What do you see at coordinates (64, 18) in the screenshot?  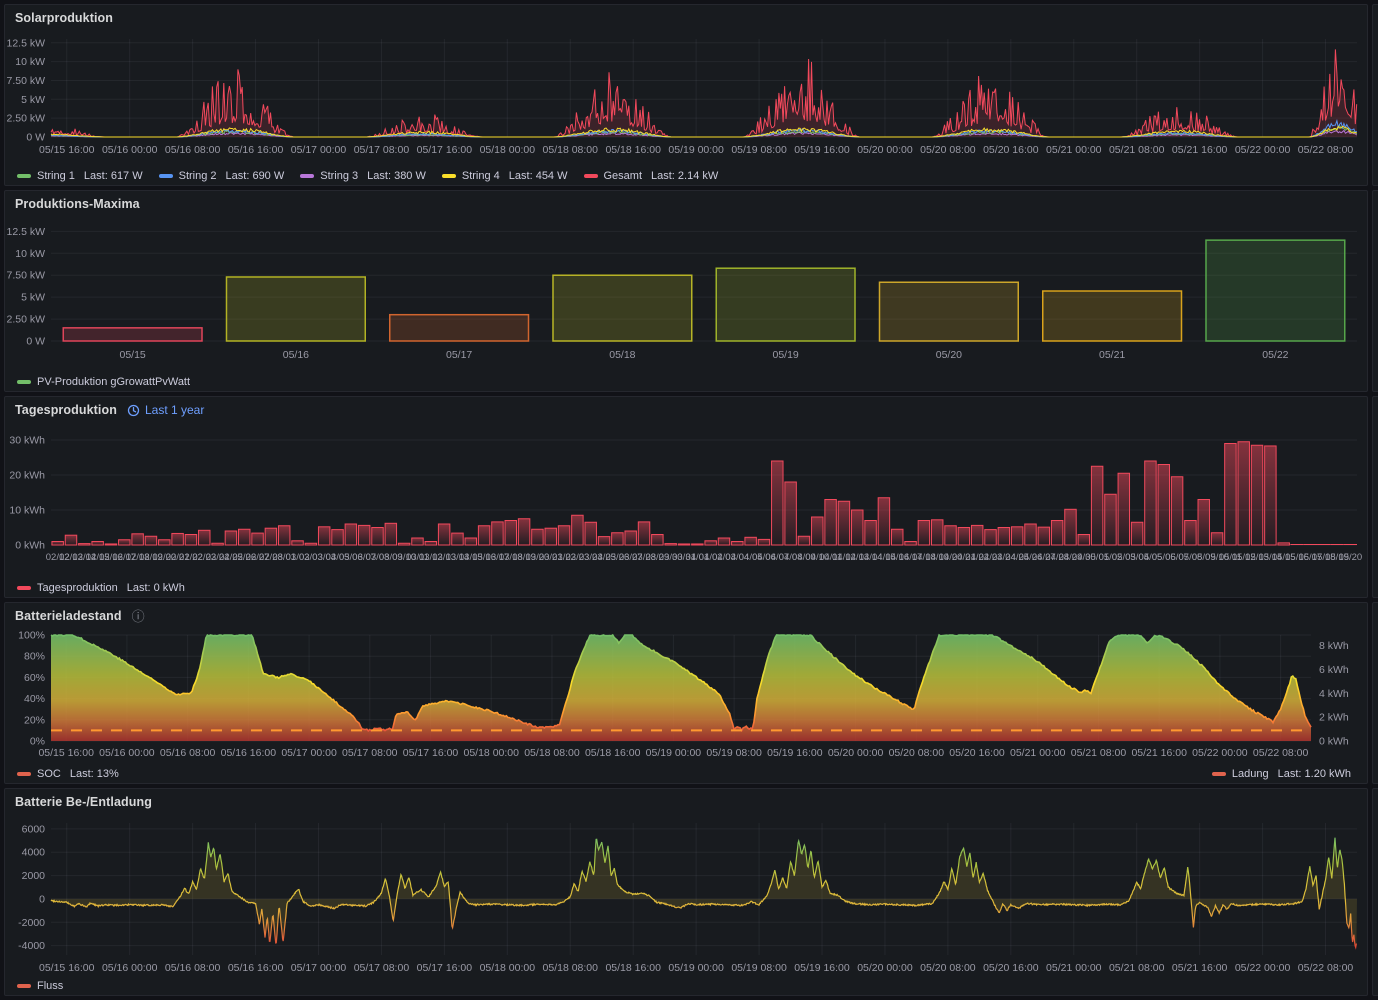 I see `panel-title-solarproduktion: Solarproduktion` at bounding box center [64, 18].